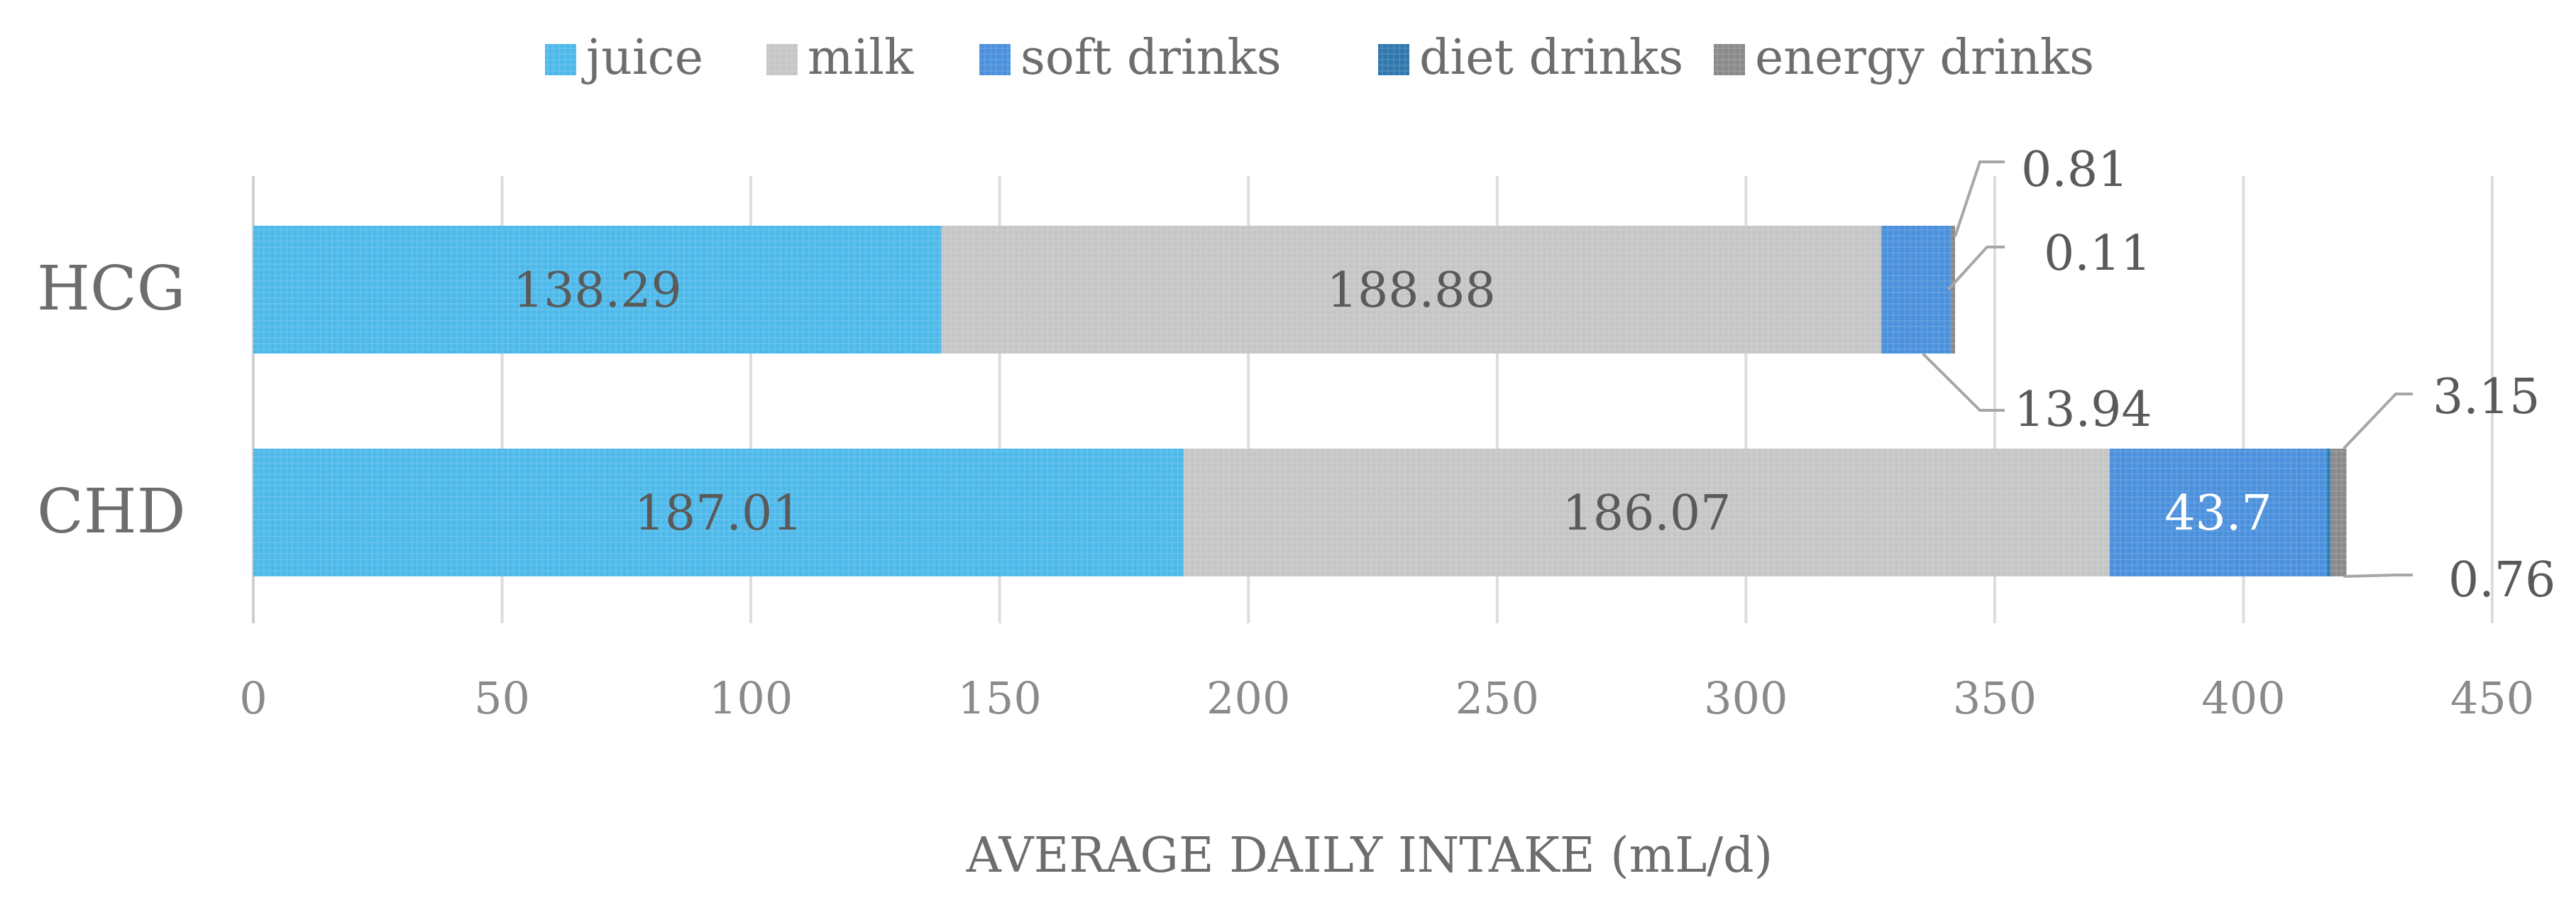 The width and height of the screenshot is (2576, 898). Describe the element at coordinates (642, 58) in the screenshot. I see `legend-label-juice: juice` at that location.